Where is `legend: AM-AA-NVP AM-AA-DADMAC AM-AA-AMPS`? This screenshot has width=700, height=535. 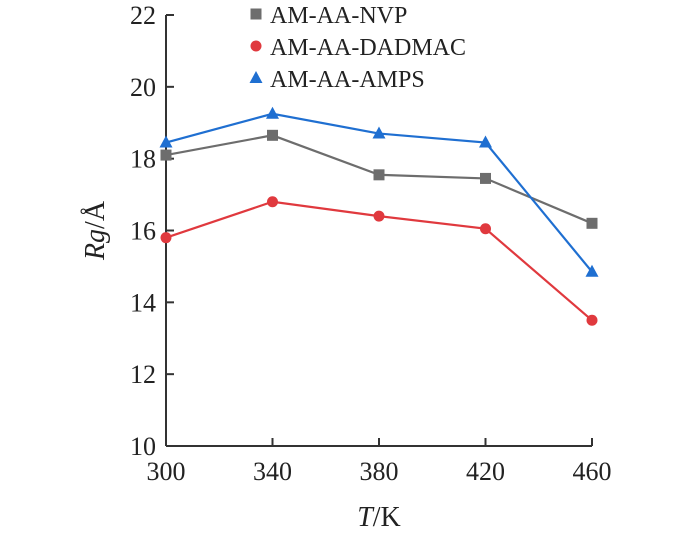 legend: AM-AA-NVP AM-AA-DADMAC AM-AA-AMPS is located at coordinates (357, 48).